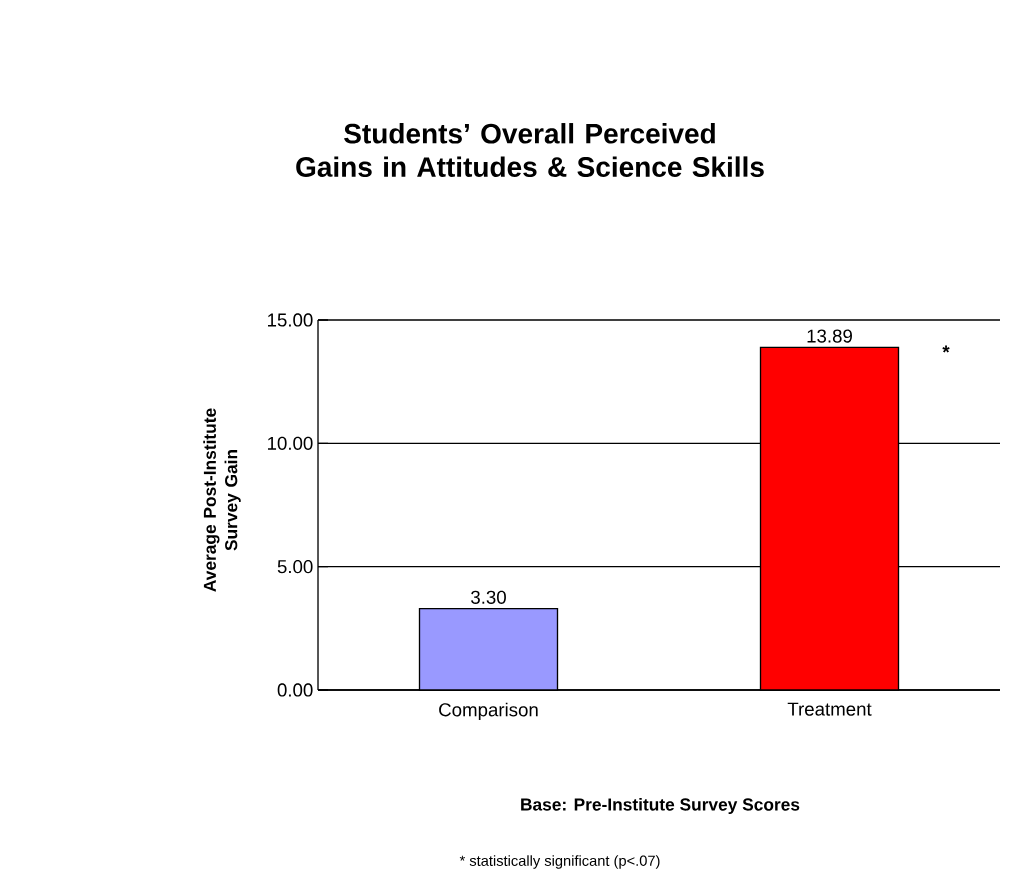  I want to click on y-tick-label: 5.00, so click(295, 567).